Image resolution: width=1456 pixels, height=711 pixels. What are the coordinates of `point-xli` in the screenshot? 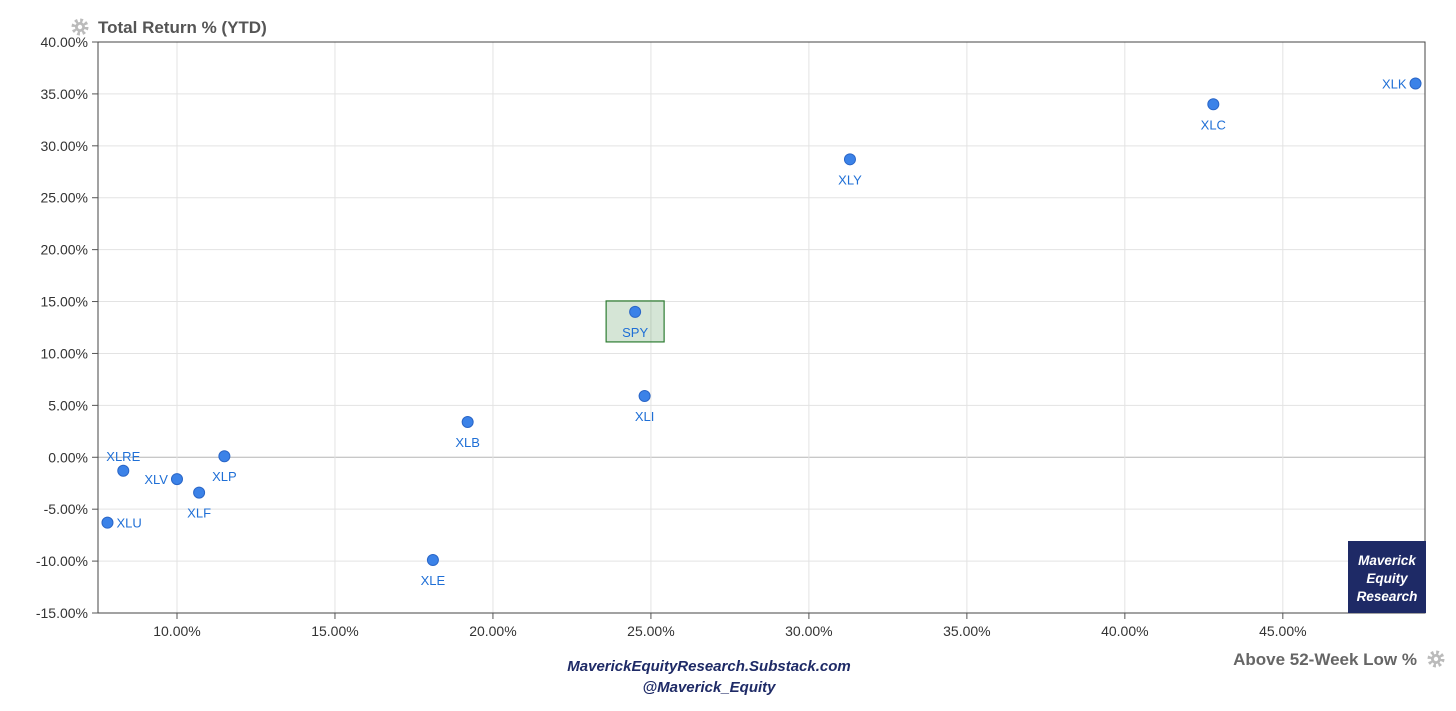 It's located at (644, 396).